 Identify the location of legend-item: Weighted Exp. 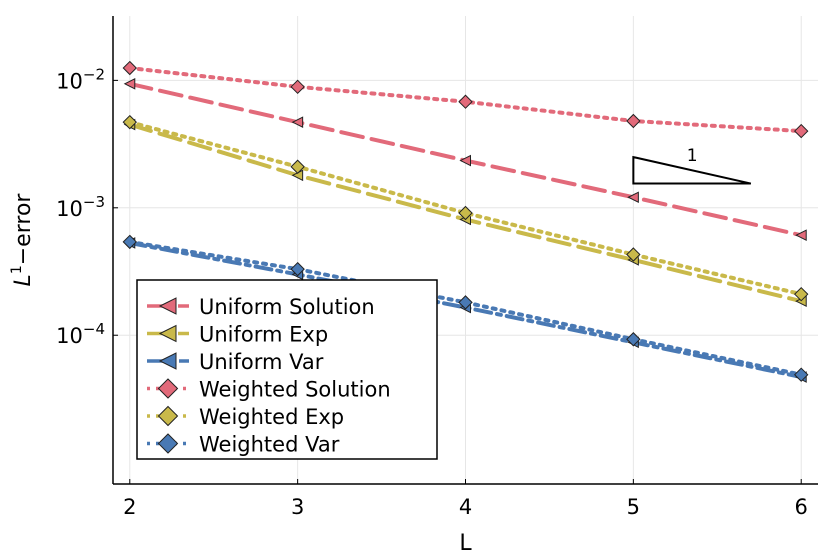
(245, 417).